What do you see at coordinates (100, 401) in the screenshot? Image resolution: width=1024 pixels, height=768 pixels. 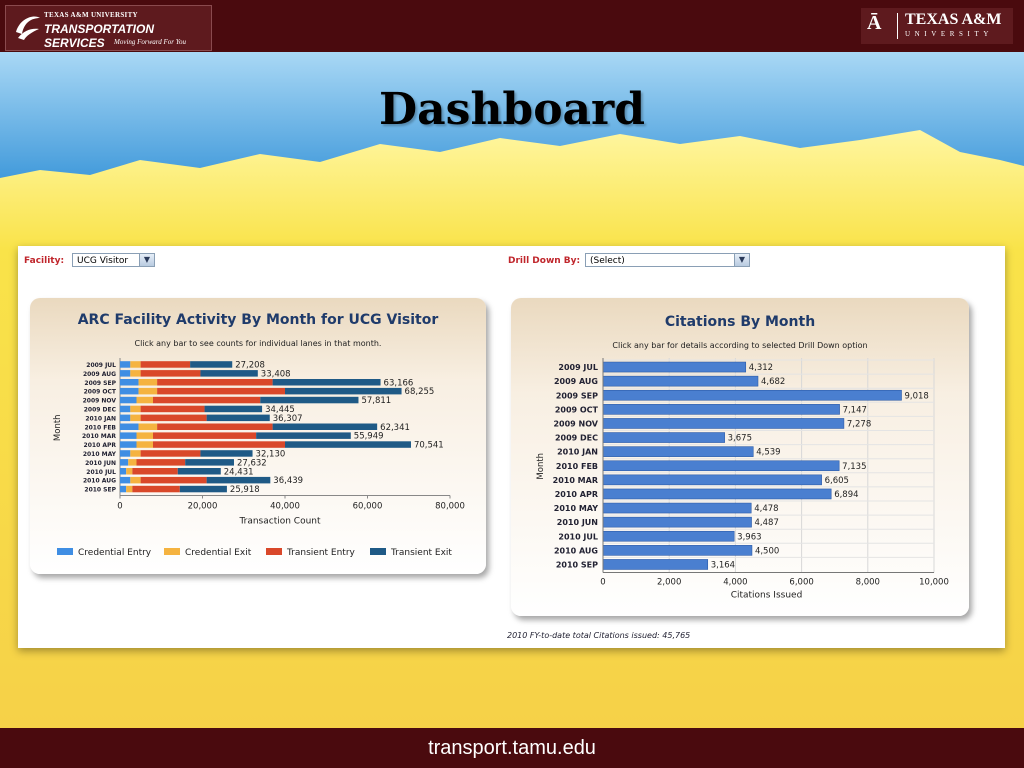 I see `y-tick-label: 2009 NOV` at bounding box center [100, 401].